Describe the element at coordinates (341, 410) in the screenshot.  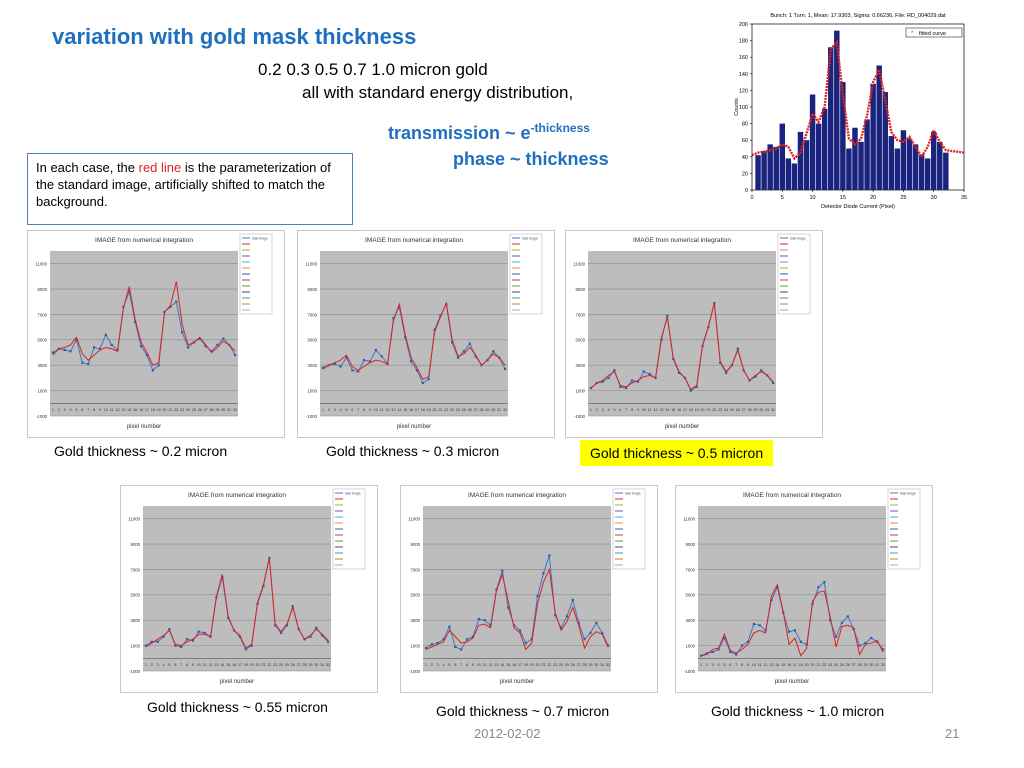
I see `xtick-label: 4` at that location.